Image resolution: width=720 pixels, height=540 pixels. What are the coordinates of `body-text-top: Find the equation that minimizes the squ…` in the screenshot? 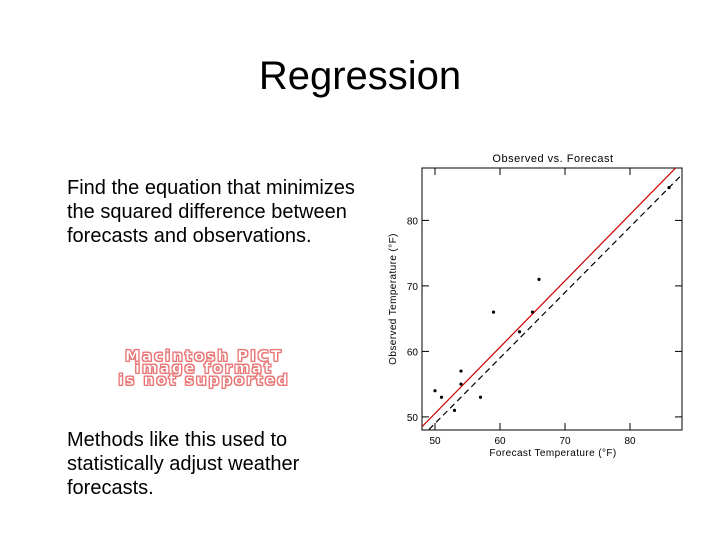 It's located at (211, 212).